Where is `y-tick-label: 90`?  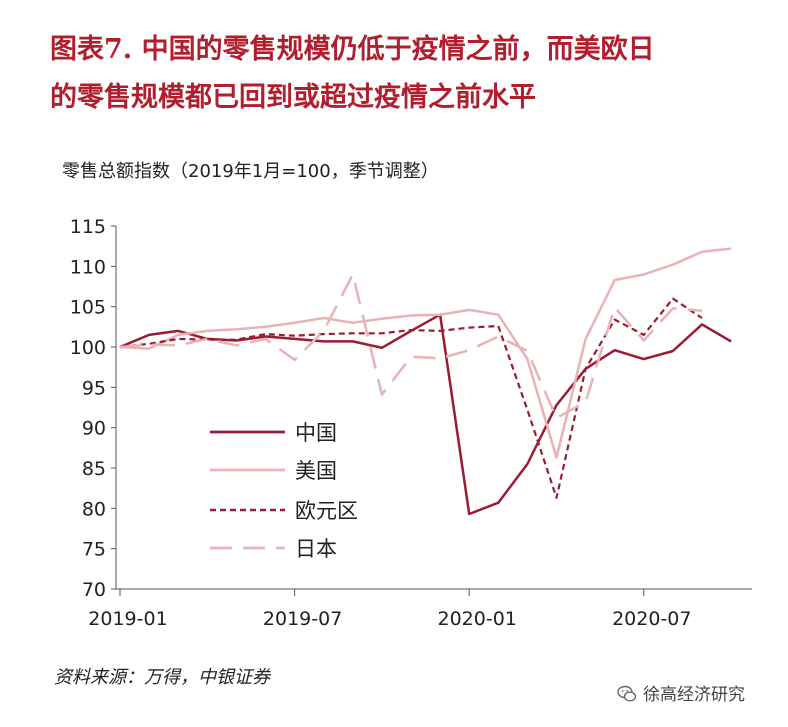
y-tick-label: 90 is located at coordinates (94, 429).